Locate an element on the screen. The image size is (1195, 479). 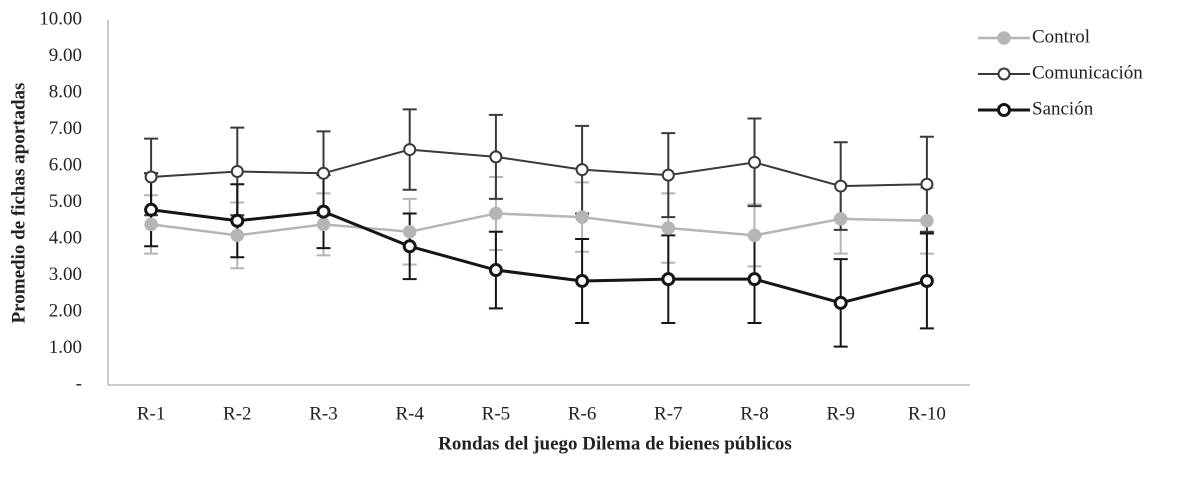
x-tick-label: R-6 is located at coordinates (582, 413).